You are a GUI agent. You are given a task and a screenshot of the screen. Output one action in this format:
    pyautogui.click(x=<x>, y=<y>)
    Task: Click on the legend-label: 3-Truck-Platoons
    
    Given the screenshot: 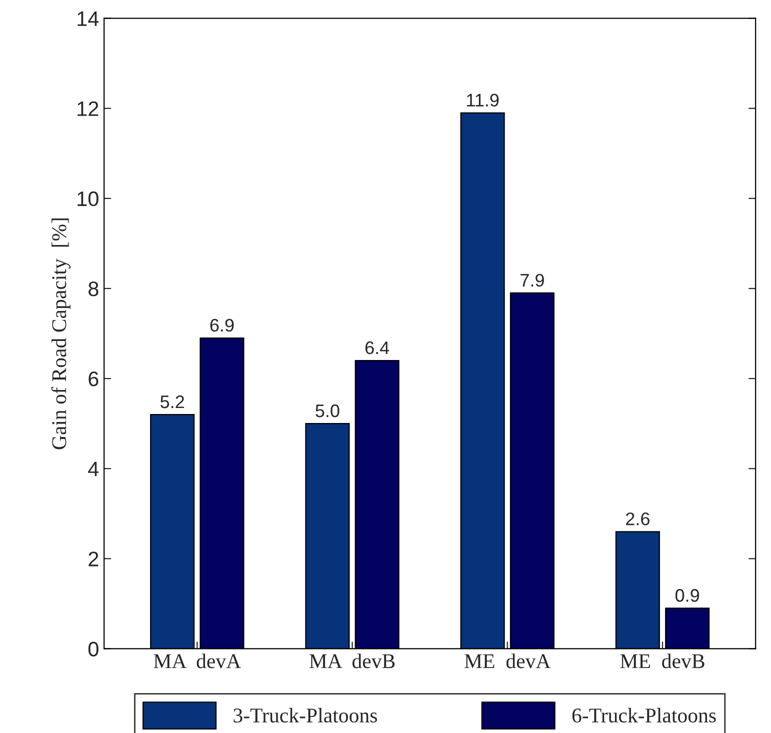 What is the action you would take?
    pyautogui.click(x=305, y=715)
    